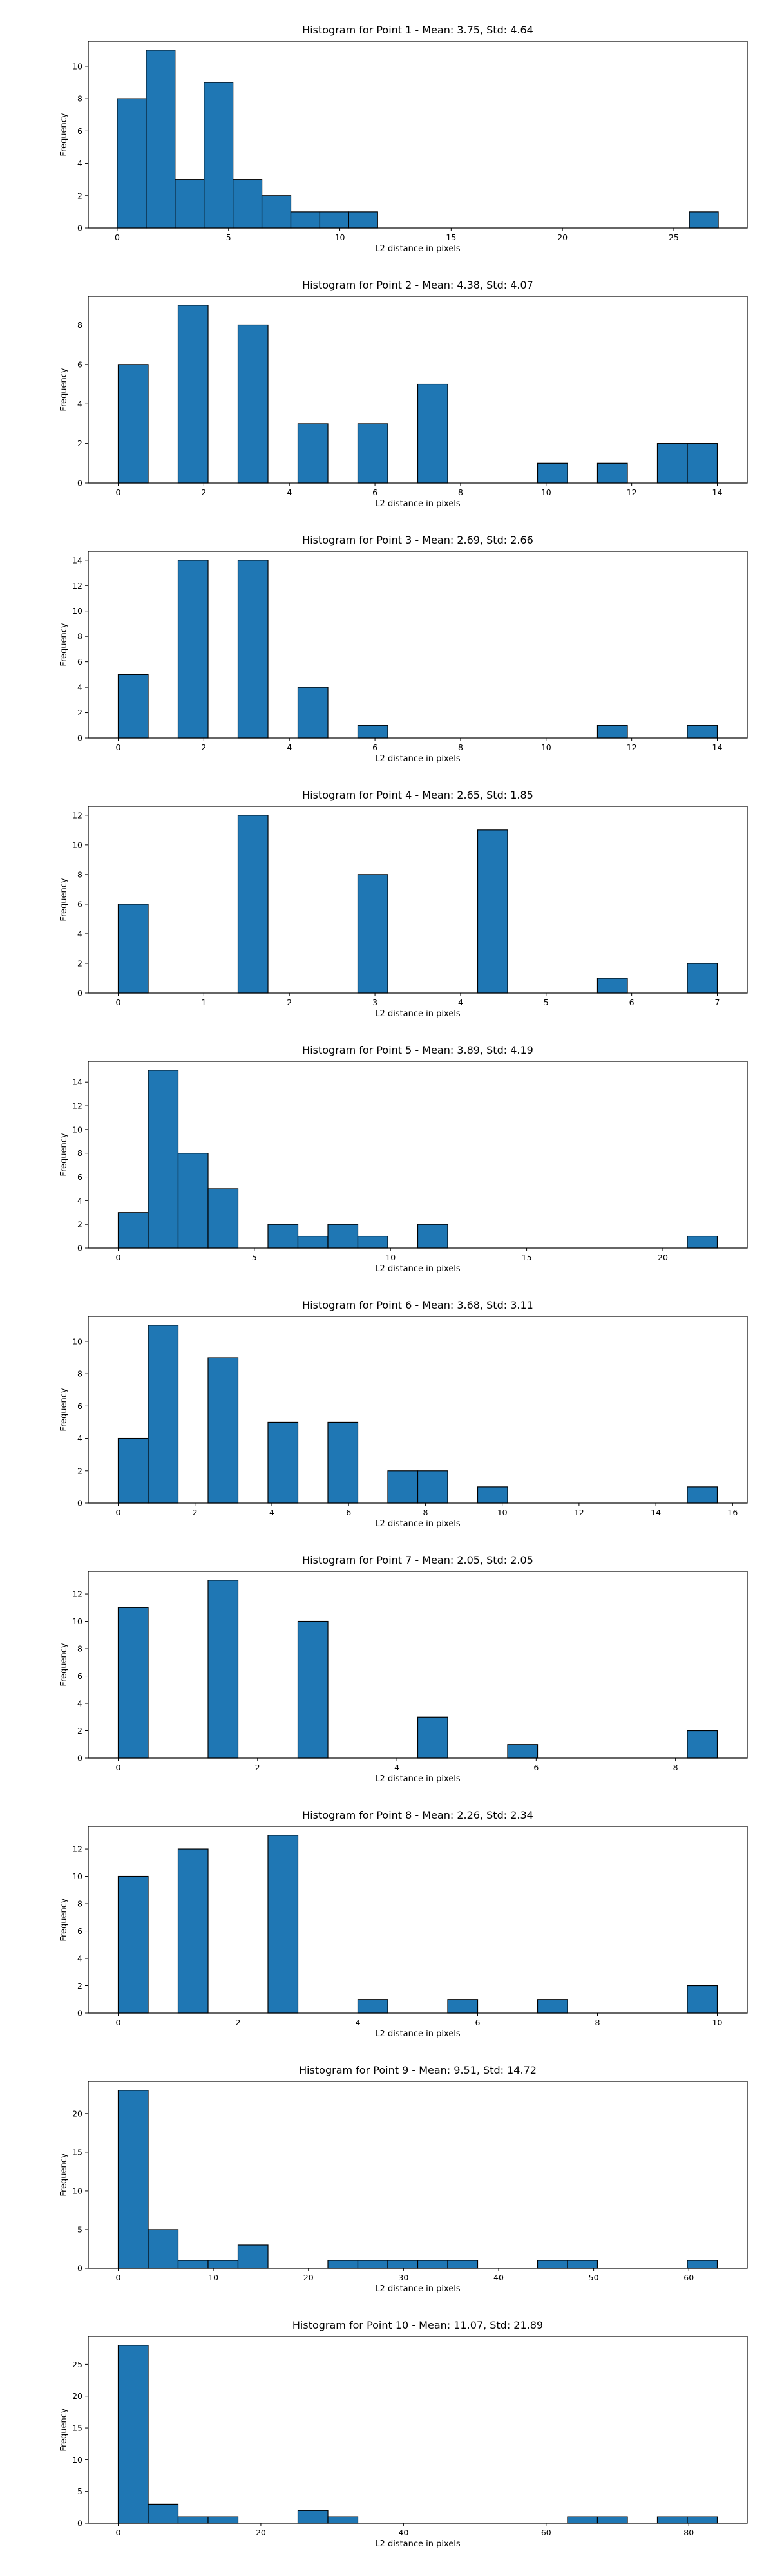  I want to click on x-tick-label: 5, so click(546, 1003).